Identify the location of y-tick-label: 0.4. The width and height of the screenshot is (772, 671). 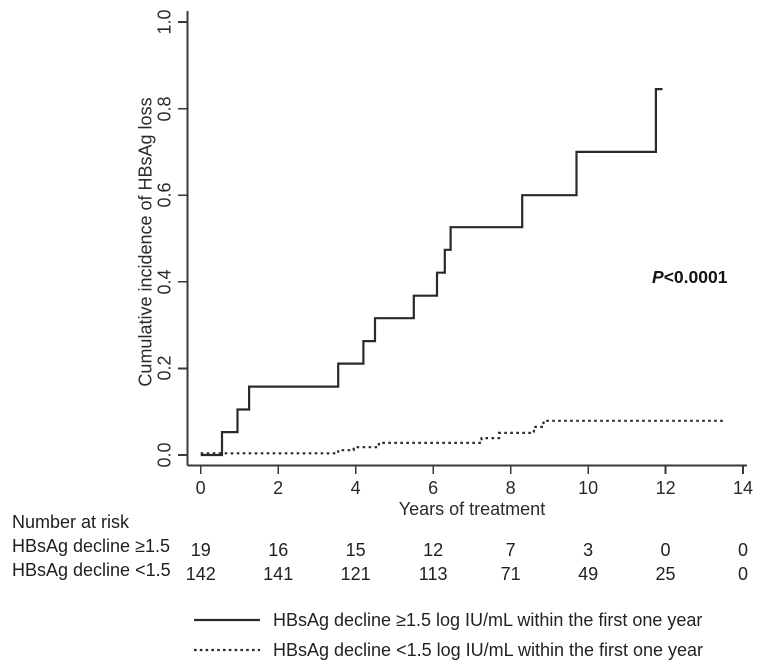
(164, 282).